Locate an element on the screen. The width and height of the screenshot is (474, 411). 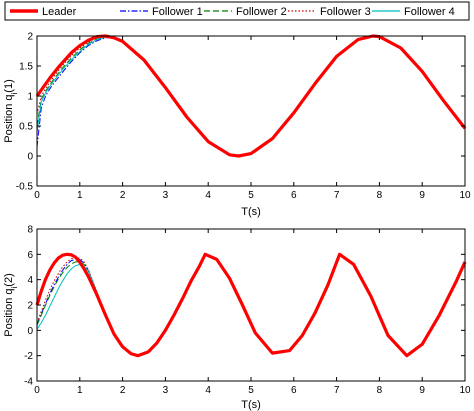
legend-label-follower-3: Follower 3 is located at coordinates (345, 12).